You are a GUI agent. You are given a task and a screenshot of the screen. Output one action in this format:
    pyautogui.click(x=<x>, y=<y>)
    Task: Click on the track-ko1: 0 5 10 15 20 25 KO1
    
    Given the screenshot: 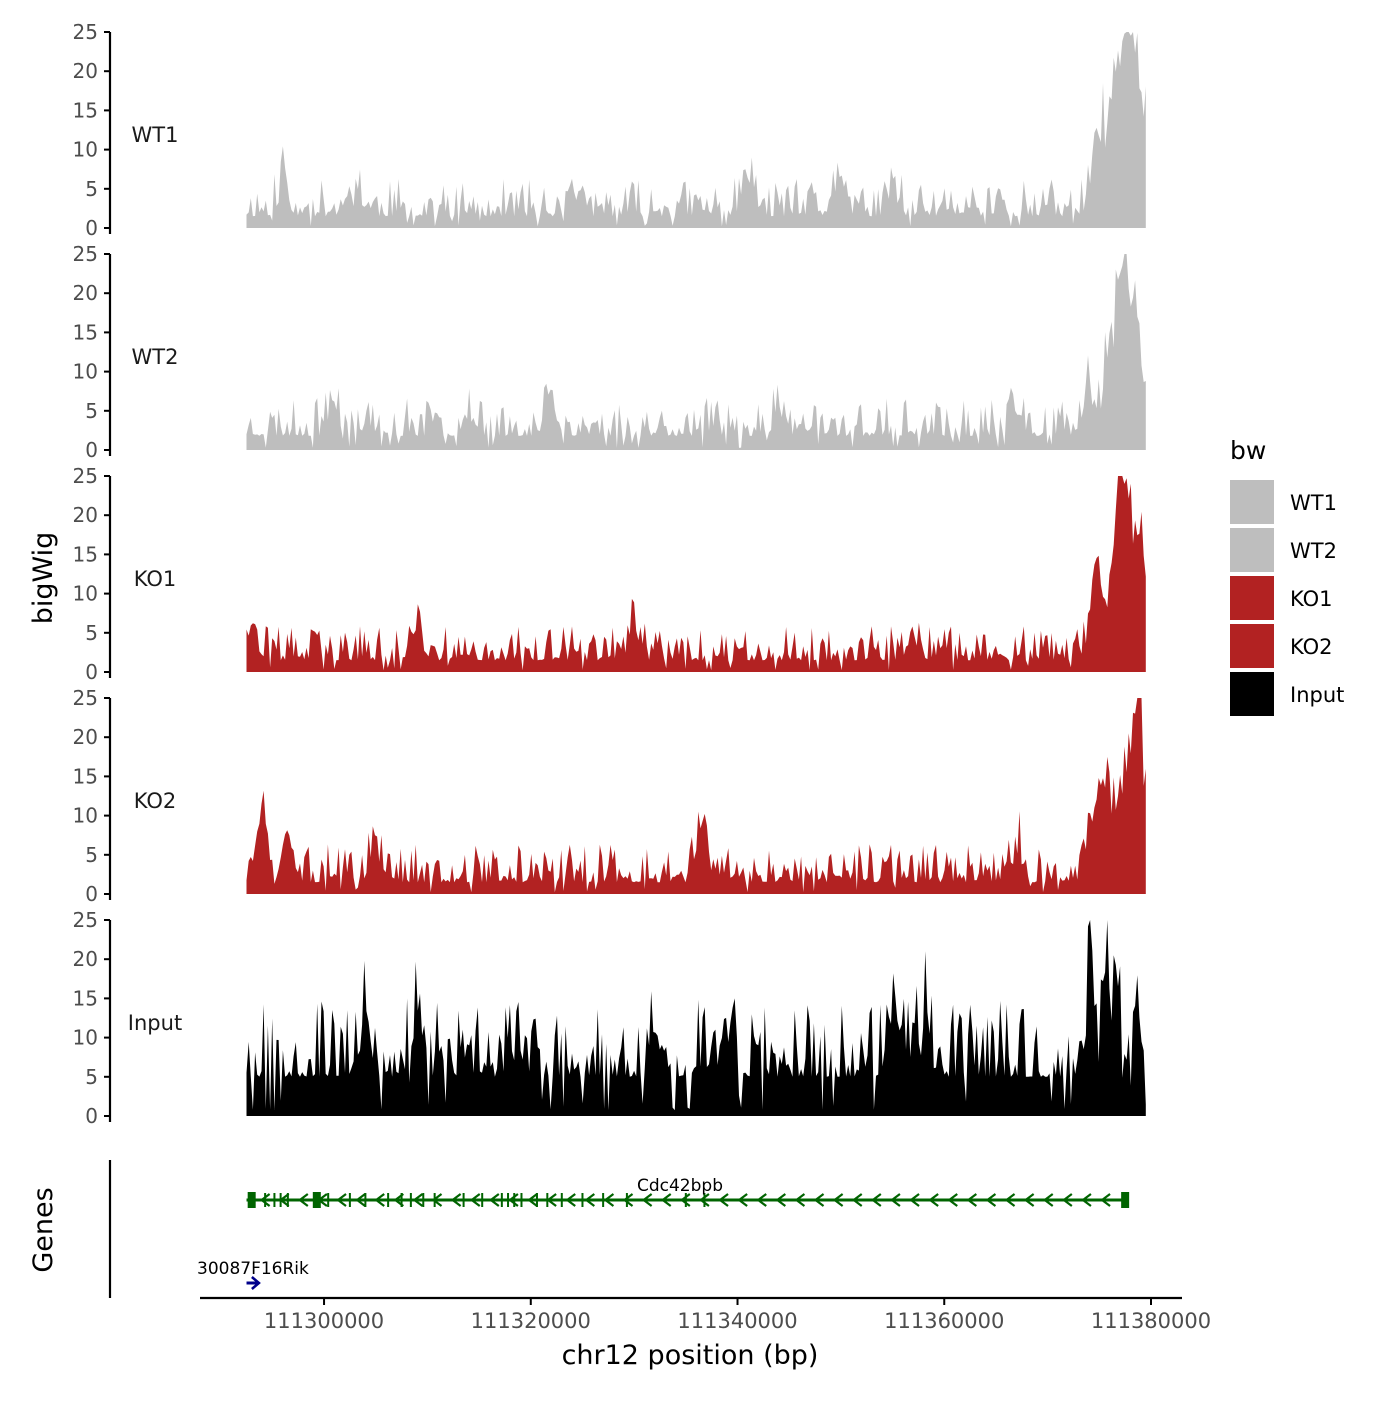 What is the action you would take?
    pyautogui.click(x=609, y=574)
    